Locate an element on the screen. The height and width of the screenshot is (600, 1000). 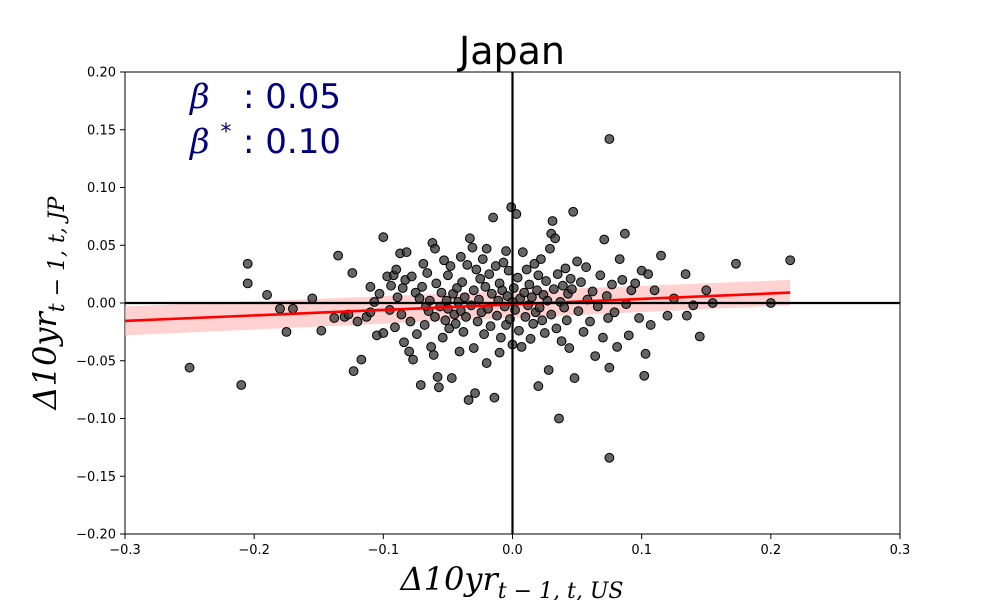
y-tick-label: −0.20 is located at coordinates (96, 535).